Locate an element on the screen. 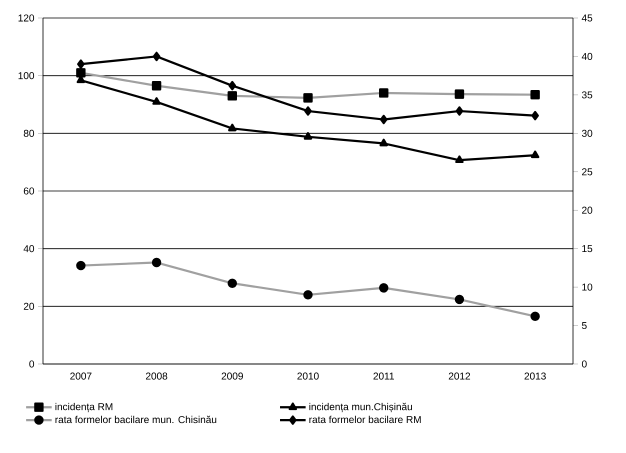  x-tick-label: 2010 is located at coordinates (308, 376).